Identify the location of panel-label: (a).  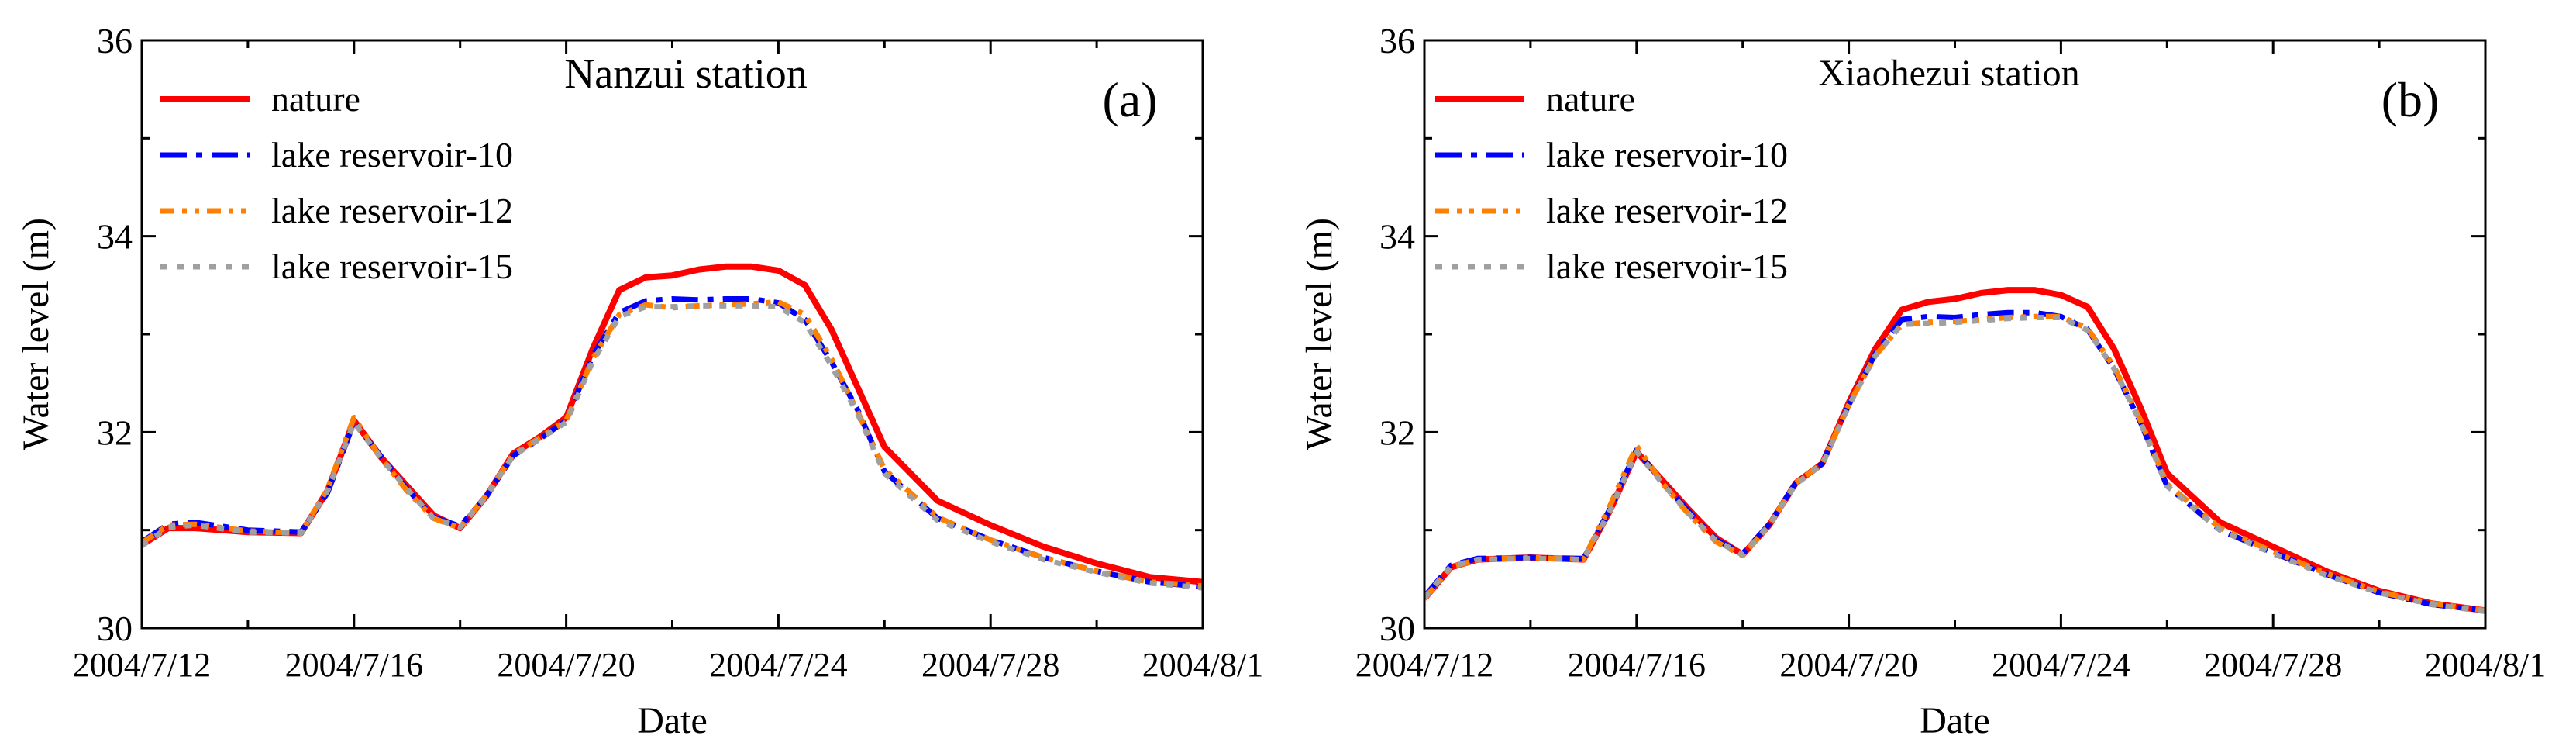
(1129, 99).